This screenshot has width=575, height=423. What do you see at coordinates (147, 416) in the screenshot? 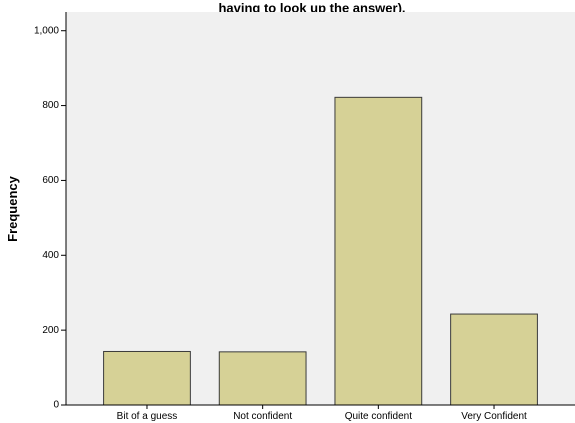
I see `x-category-label: Bit of a guess` at bounding box center [147, 416].